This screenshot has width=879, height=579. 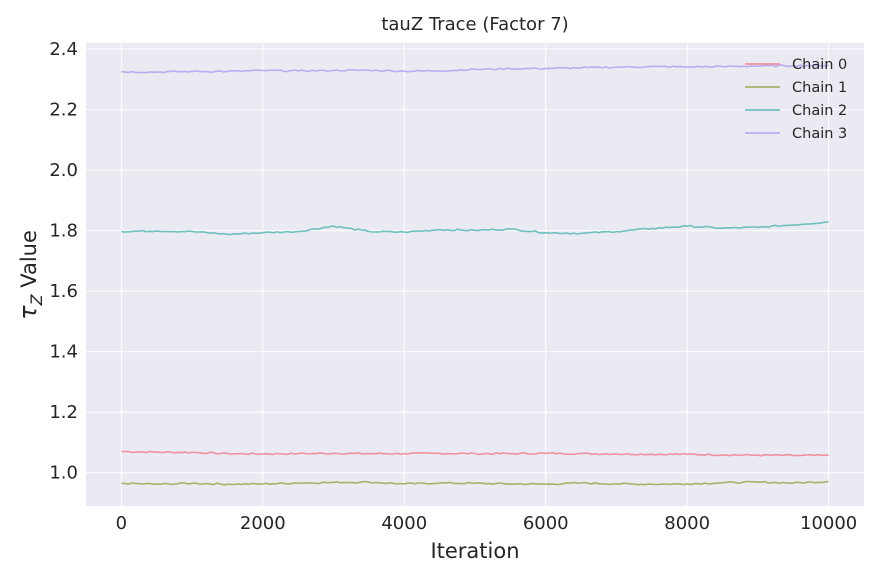 What do you see at coordinates (263, 523) in the screenshot?
I see `x-tick-label: 2000` at bounding box center [263, 523].